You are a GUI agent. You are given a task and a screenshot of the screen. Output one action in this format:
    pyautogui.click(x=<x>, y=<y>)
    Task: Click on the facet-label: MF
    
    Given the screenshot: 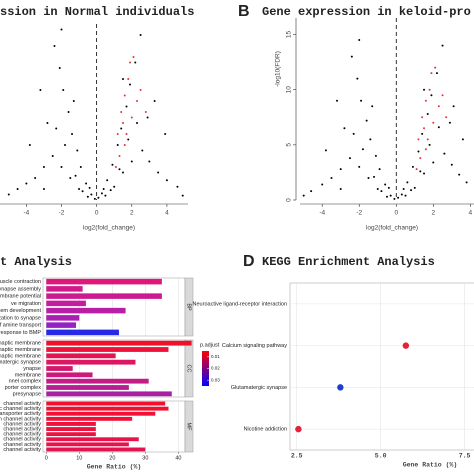 What is the action you would take?
    pyautogui.click(x=189, y=427)
    